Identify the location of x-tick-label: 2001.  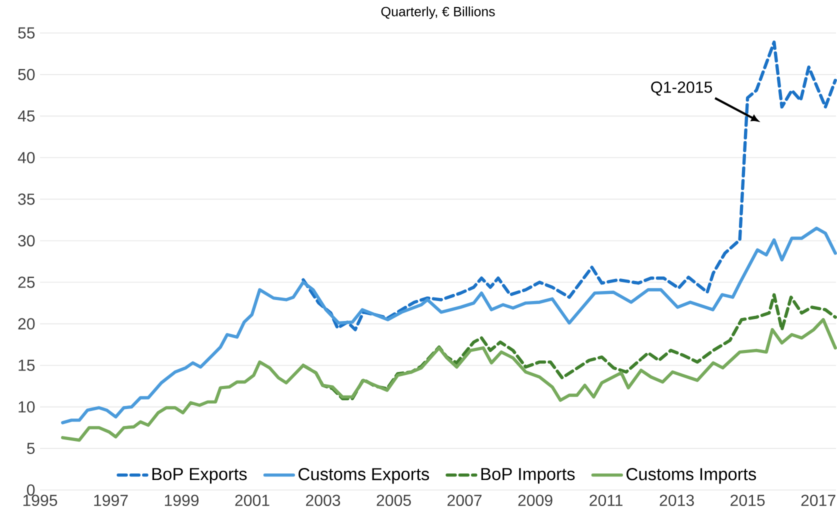
(252, 500).